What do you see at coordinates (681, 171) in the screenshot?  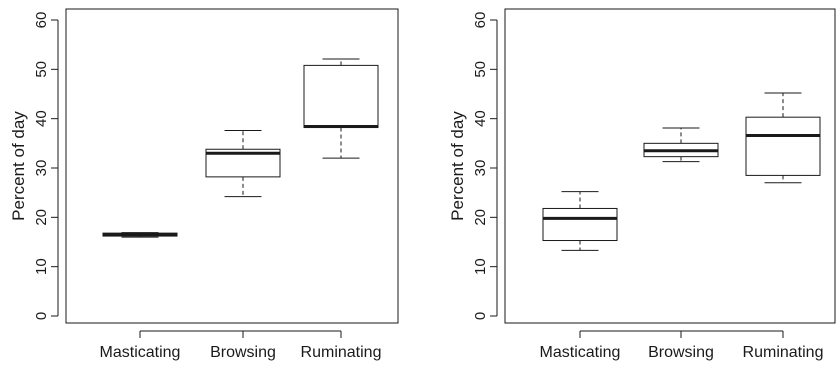 I see `box-series` at bounding box center [681, 171].